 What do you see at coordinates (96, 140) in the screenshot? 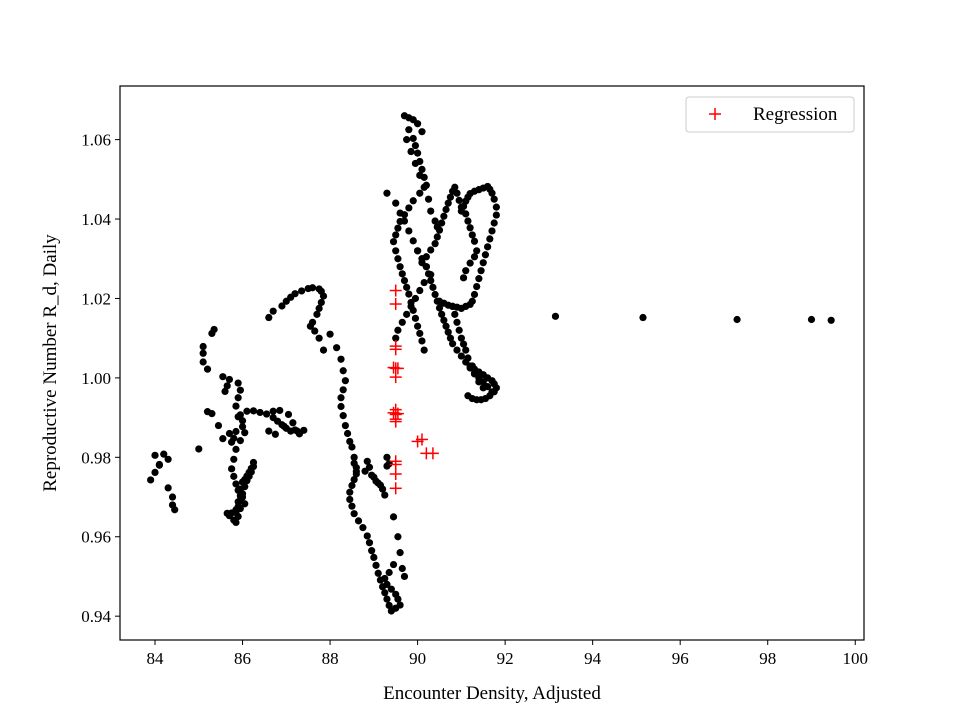
I see `y-tick-label: 1.06` at bounding box center [96, 140].